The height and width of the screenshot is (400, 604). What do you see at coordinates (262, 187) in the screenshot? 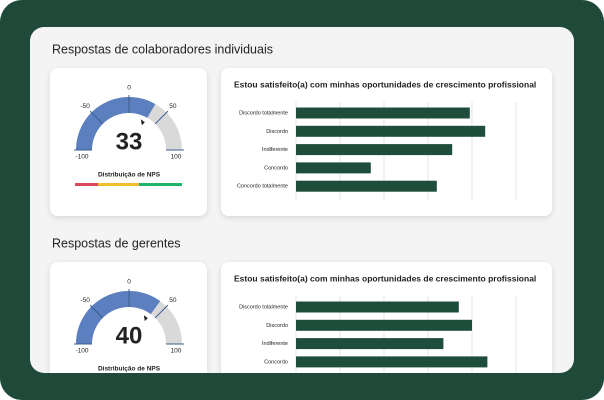
I see `category-label: Concordo totalmente` at bounding box center [262, 187].